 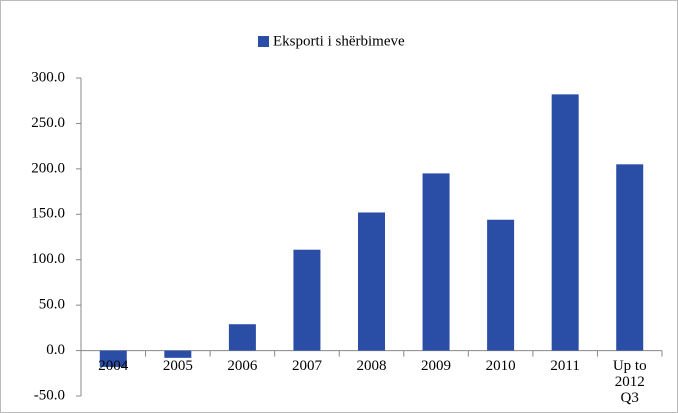 I want to click on y-tick-label: 200.0, so click(x=48, y=168).